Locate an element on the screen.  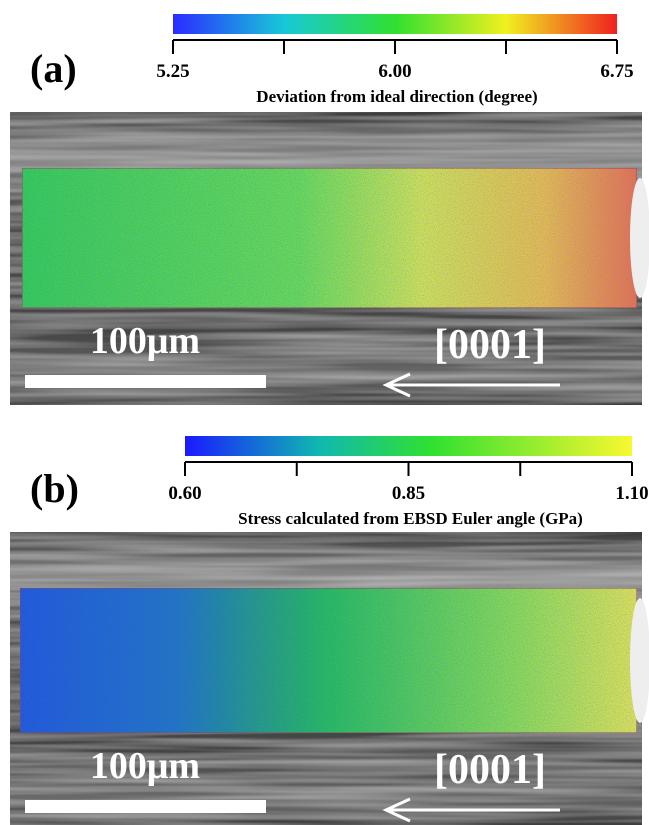
colorbar-tick-label: 0.60 is located at coordinates (184, 493).